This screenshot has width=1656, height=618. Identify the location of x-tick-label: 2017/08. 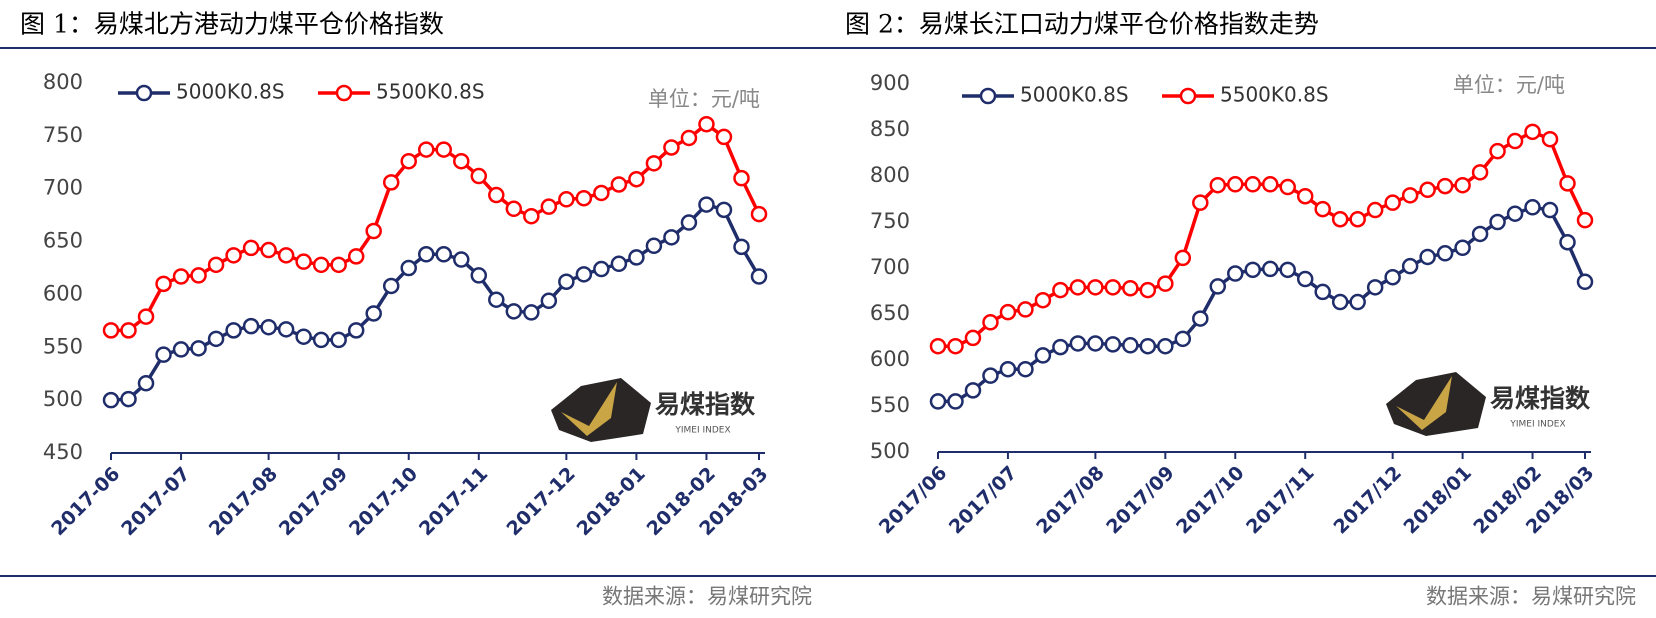
(1070, 500).